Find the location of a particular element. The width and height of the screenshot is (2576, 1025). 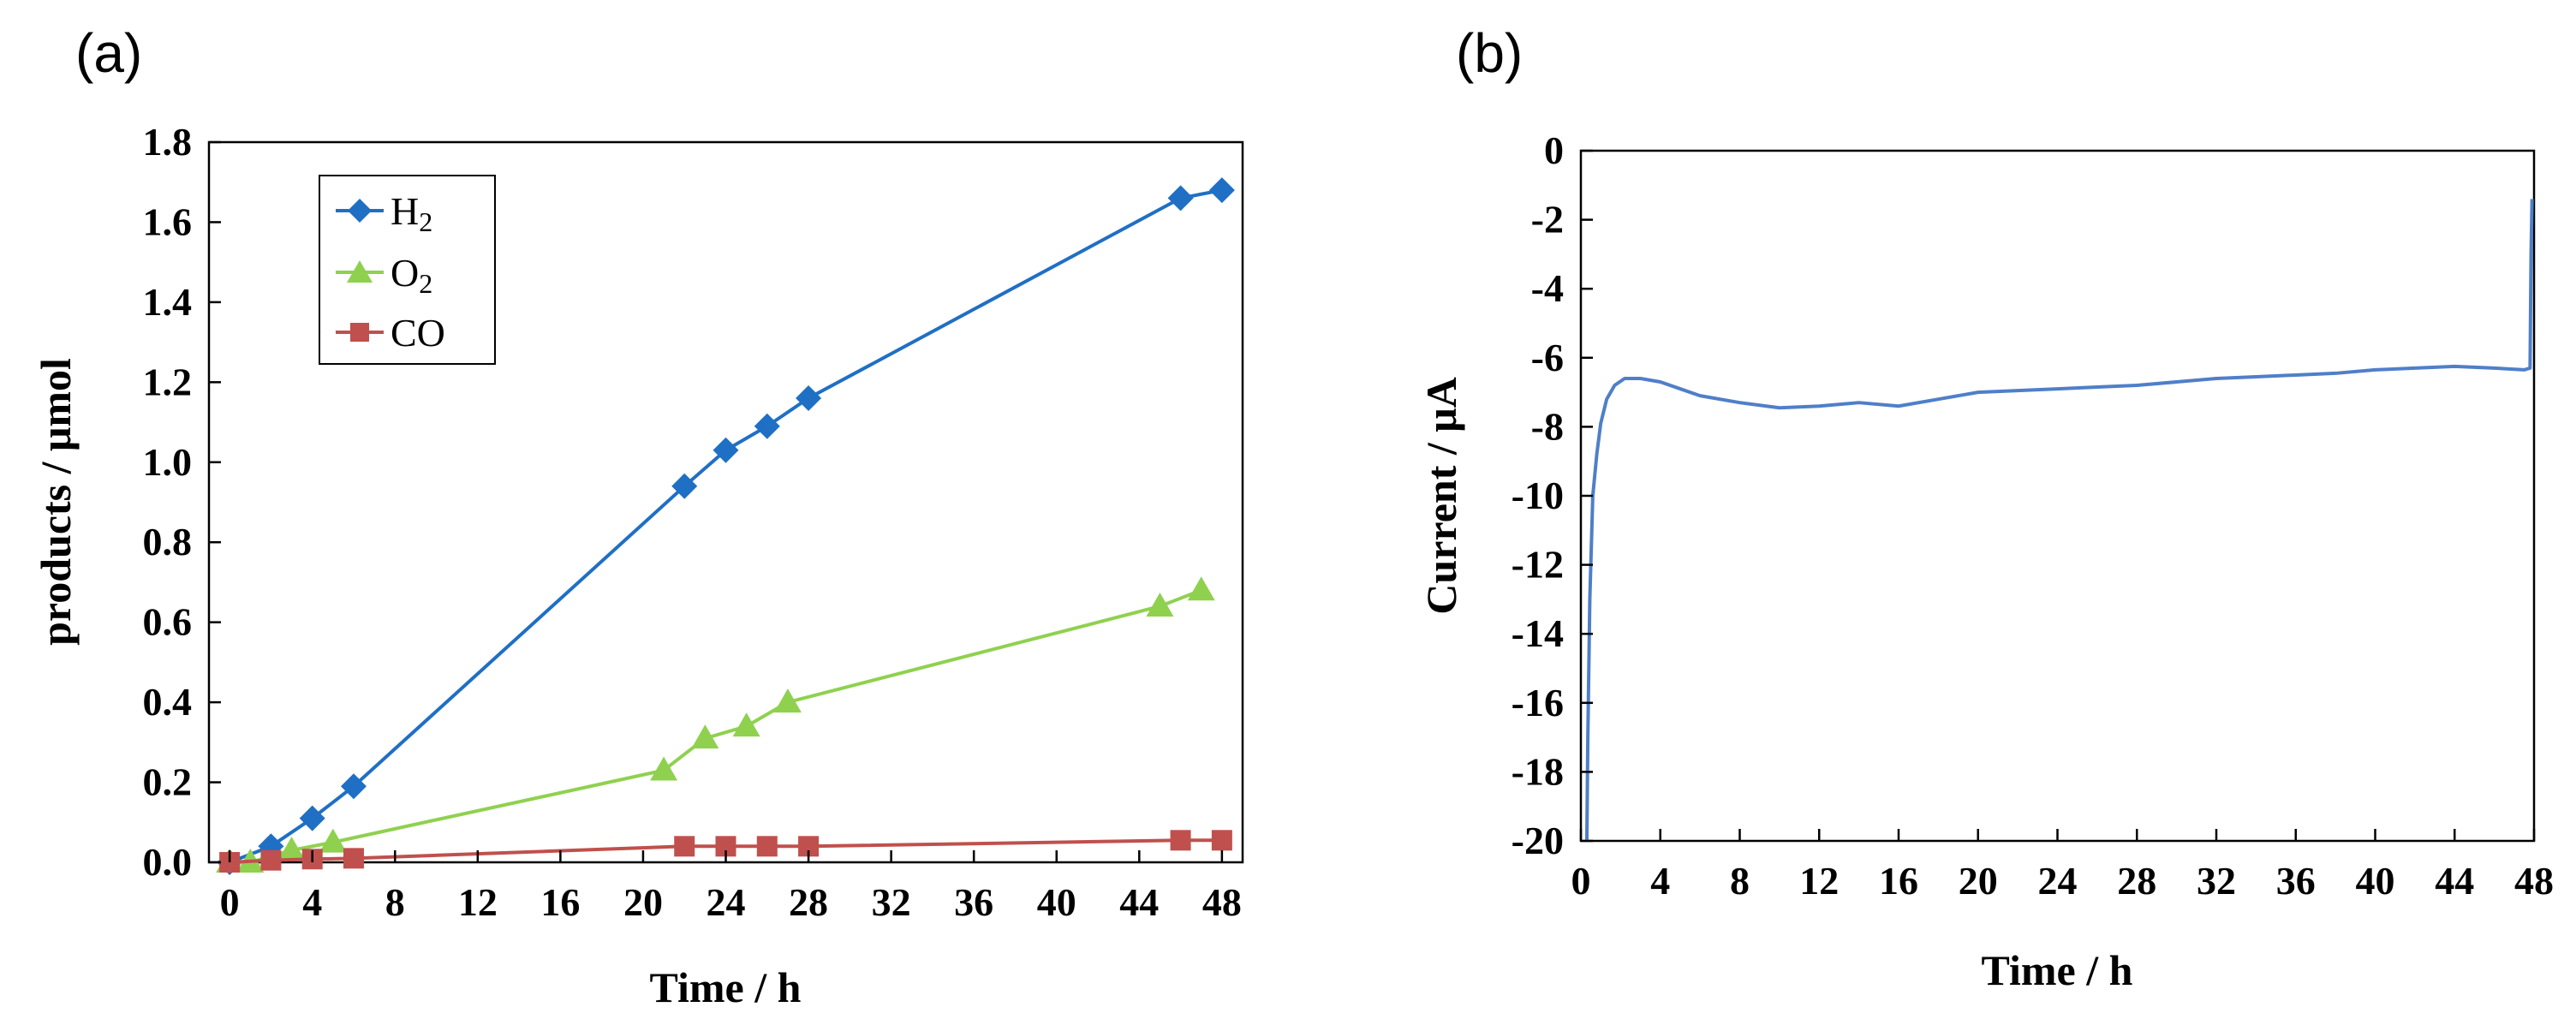

legend-co-label: CO is located at coordinates (418, 333).